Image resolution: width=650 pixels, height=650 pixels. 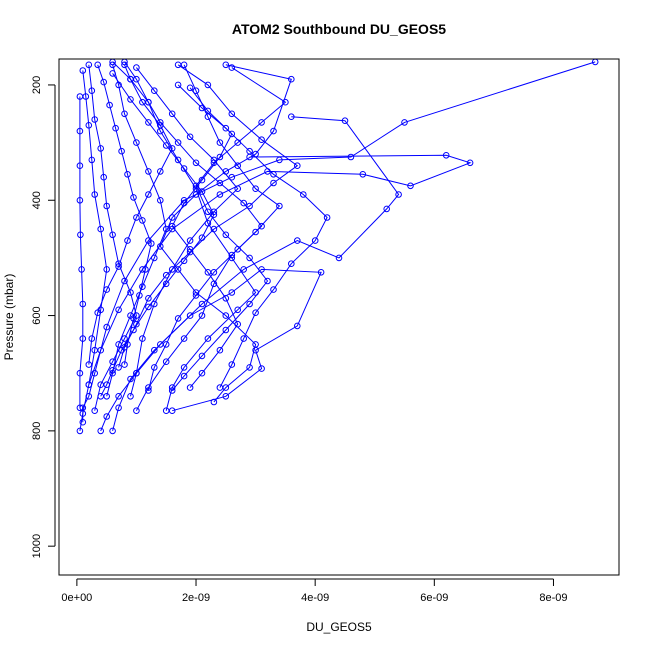 I want to click on x-tick-label: 6e-09, so click(x=434, y=598).